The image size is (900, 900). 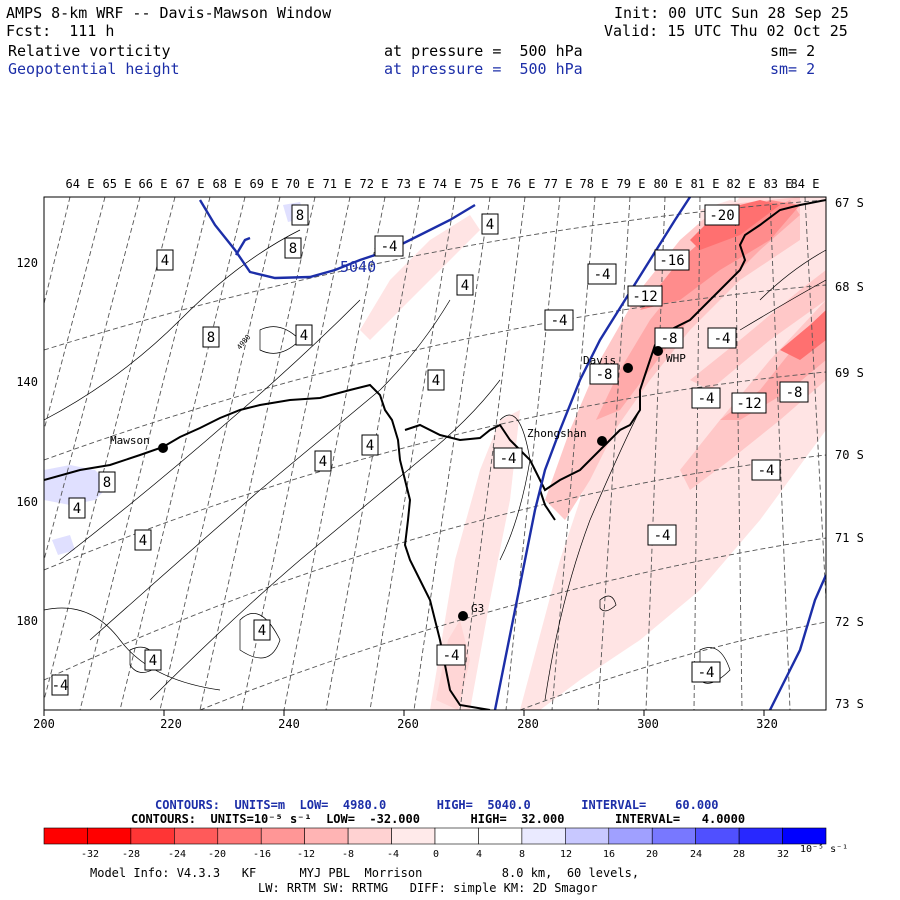 What do you see at coordinates (849, 455) in the screenshot?
I see `svg-text: 70 S` at bounding box center [849, 455].